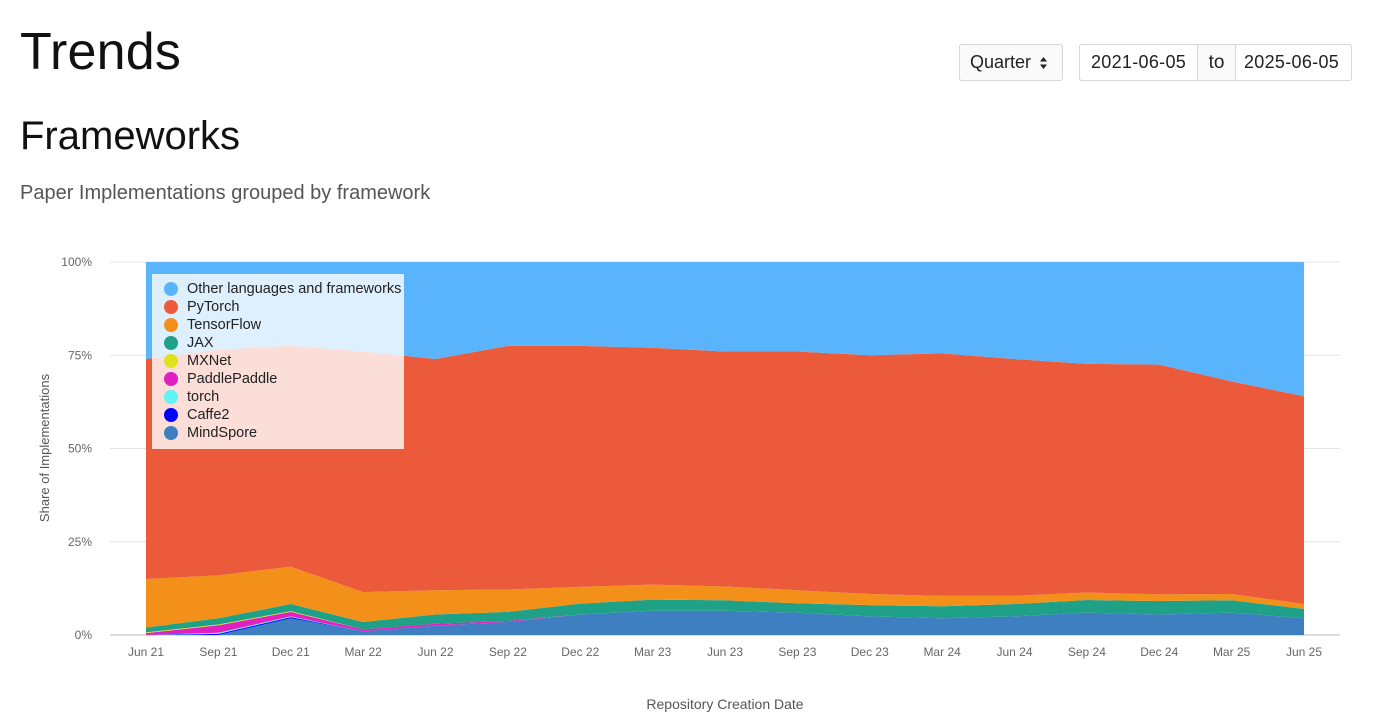 This screenshot has width=1400, height=726. I want to click on legend-label: PyTorch, so click(213, 307).